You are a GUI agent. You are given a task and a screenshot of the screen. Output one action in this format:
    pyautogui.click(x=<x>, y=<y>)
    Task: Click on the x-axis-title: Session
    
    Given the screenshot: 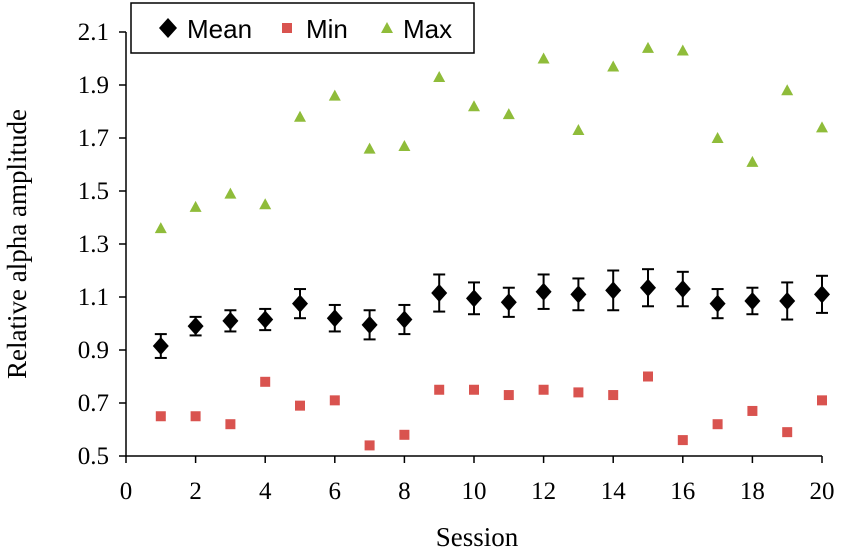 What is the action you would take?
    pyautogui.click(x=477, y=537)
    